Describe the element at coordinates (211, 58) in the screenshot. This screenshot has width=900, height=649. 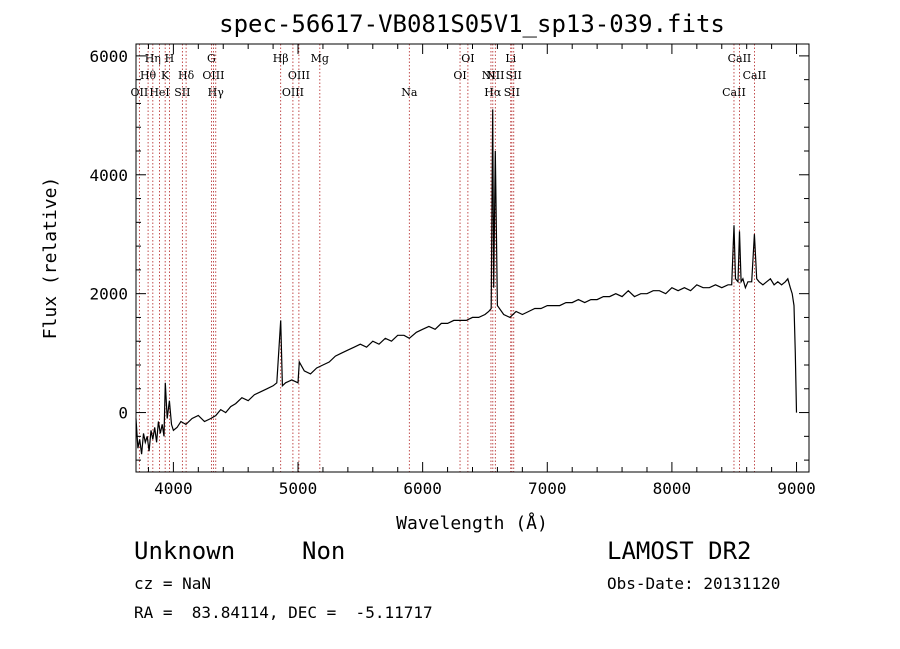
I see `line-marker-label: G` at that location.